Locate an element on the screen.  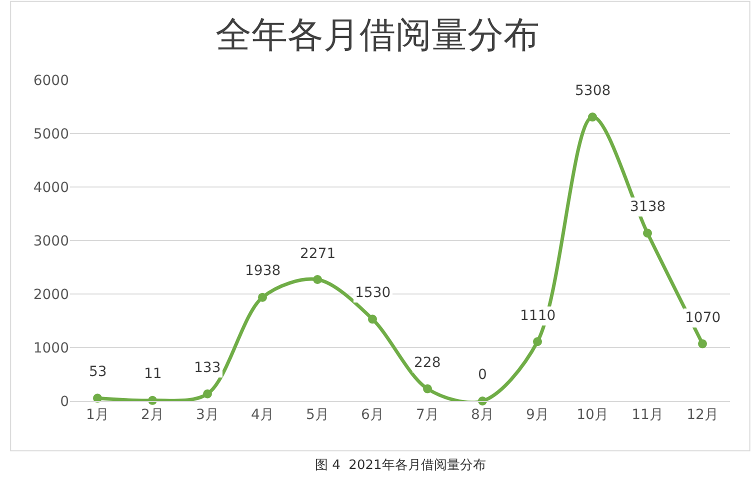
x-tick-label: 6月 is located at coordinates (372, 414).